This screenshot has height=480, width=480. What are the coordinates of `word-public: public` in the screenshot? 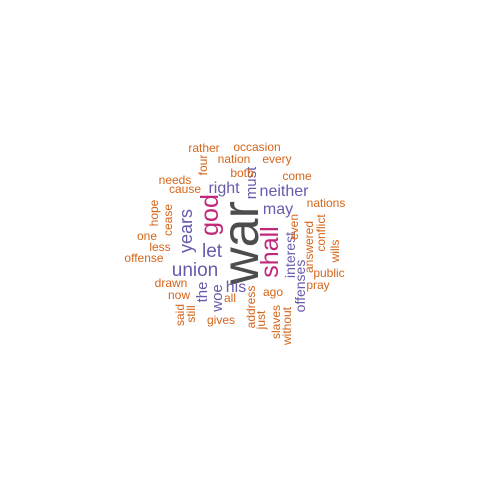 It's located at (328, 273).